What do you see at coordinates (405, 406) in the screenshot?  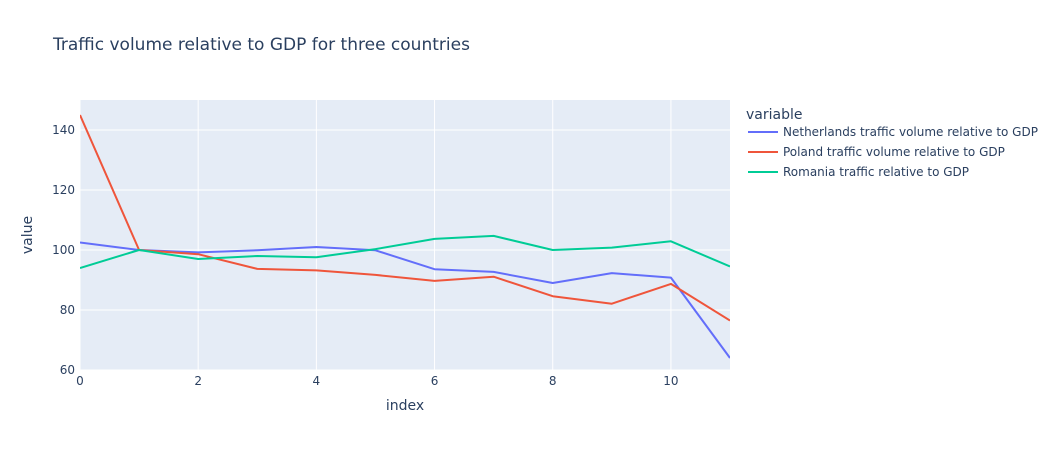 I see `x-axis-title: index` at bounding box center [405, 406].